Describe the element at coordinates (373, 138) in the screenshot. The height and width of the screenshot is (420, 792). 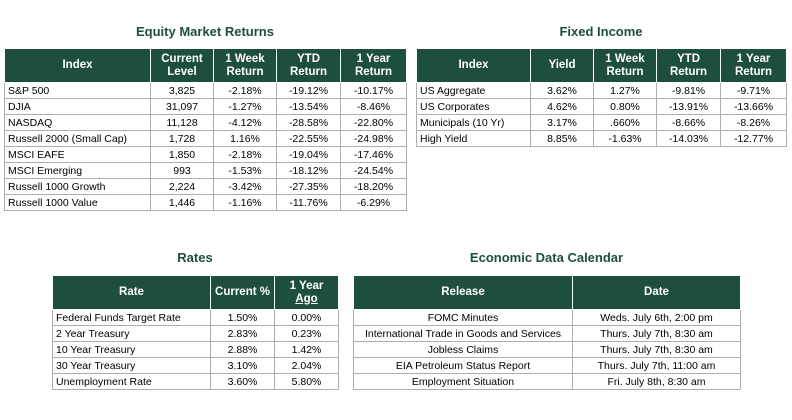
I see `one-year-return: -24.98%` at that location.